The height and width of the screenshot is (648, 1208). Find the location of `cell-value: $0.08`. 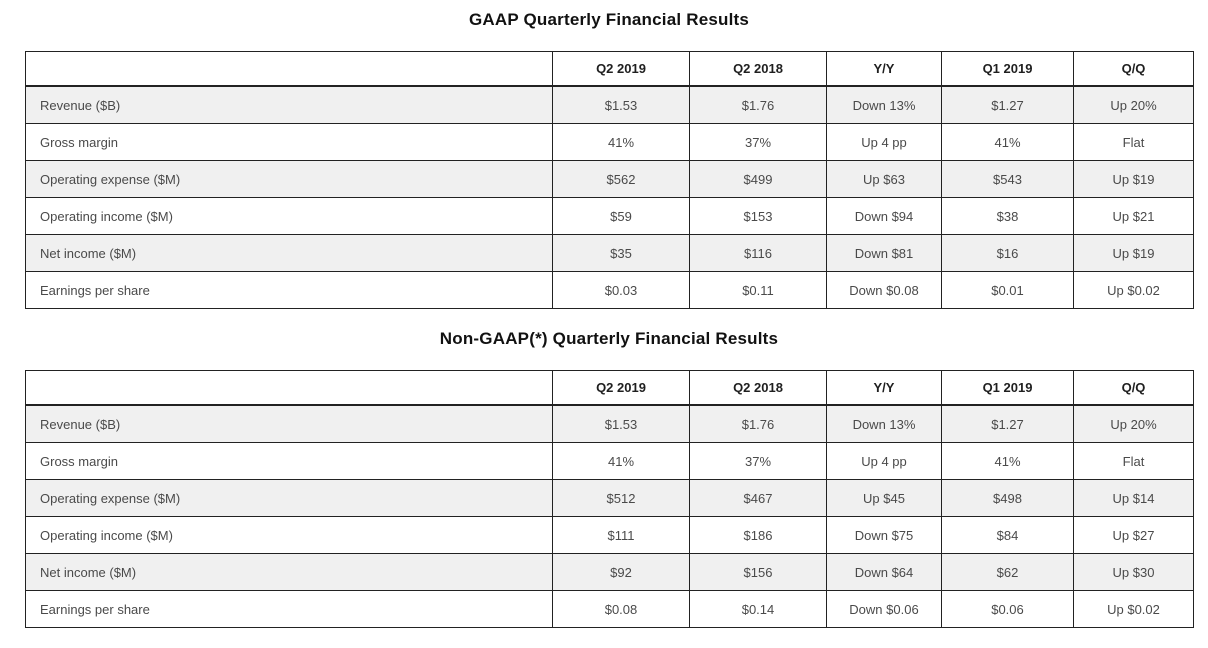

cell-value: $0.08 is located at coordinates (621, 609).